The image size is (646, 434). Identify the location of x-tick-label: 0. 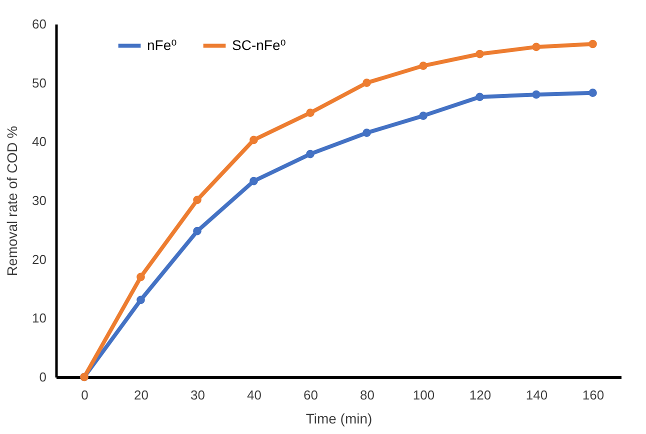
(84, 395).